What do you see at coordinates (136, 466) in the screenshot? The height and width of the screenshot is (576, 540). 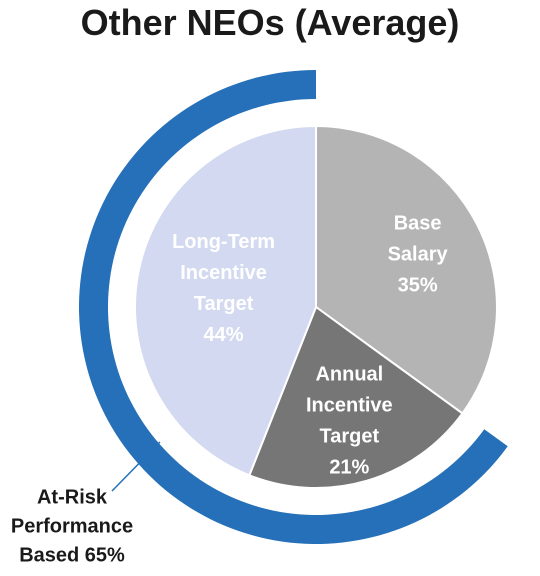 I see `callout-leader-line` at bounding box center [136, 466].